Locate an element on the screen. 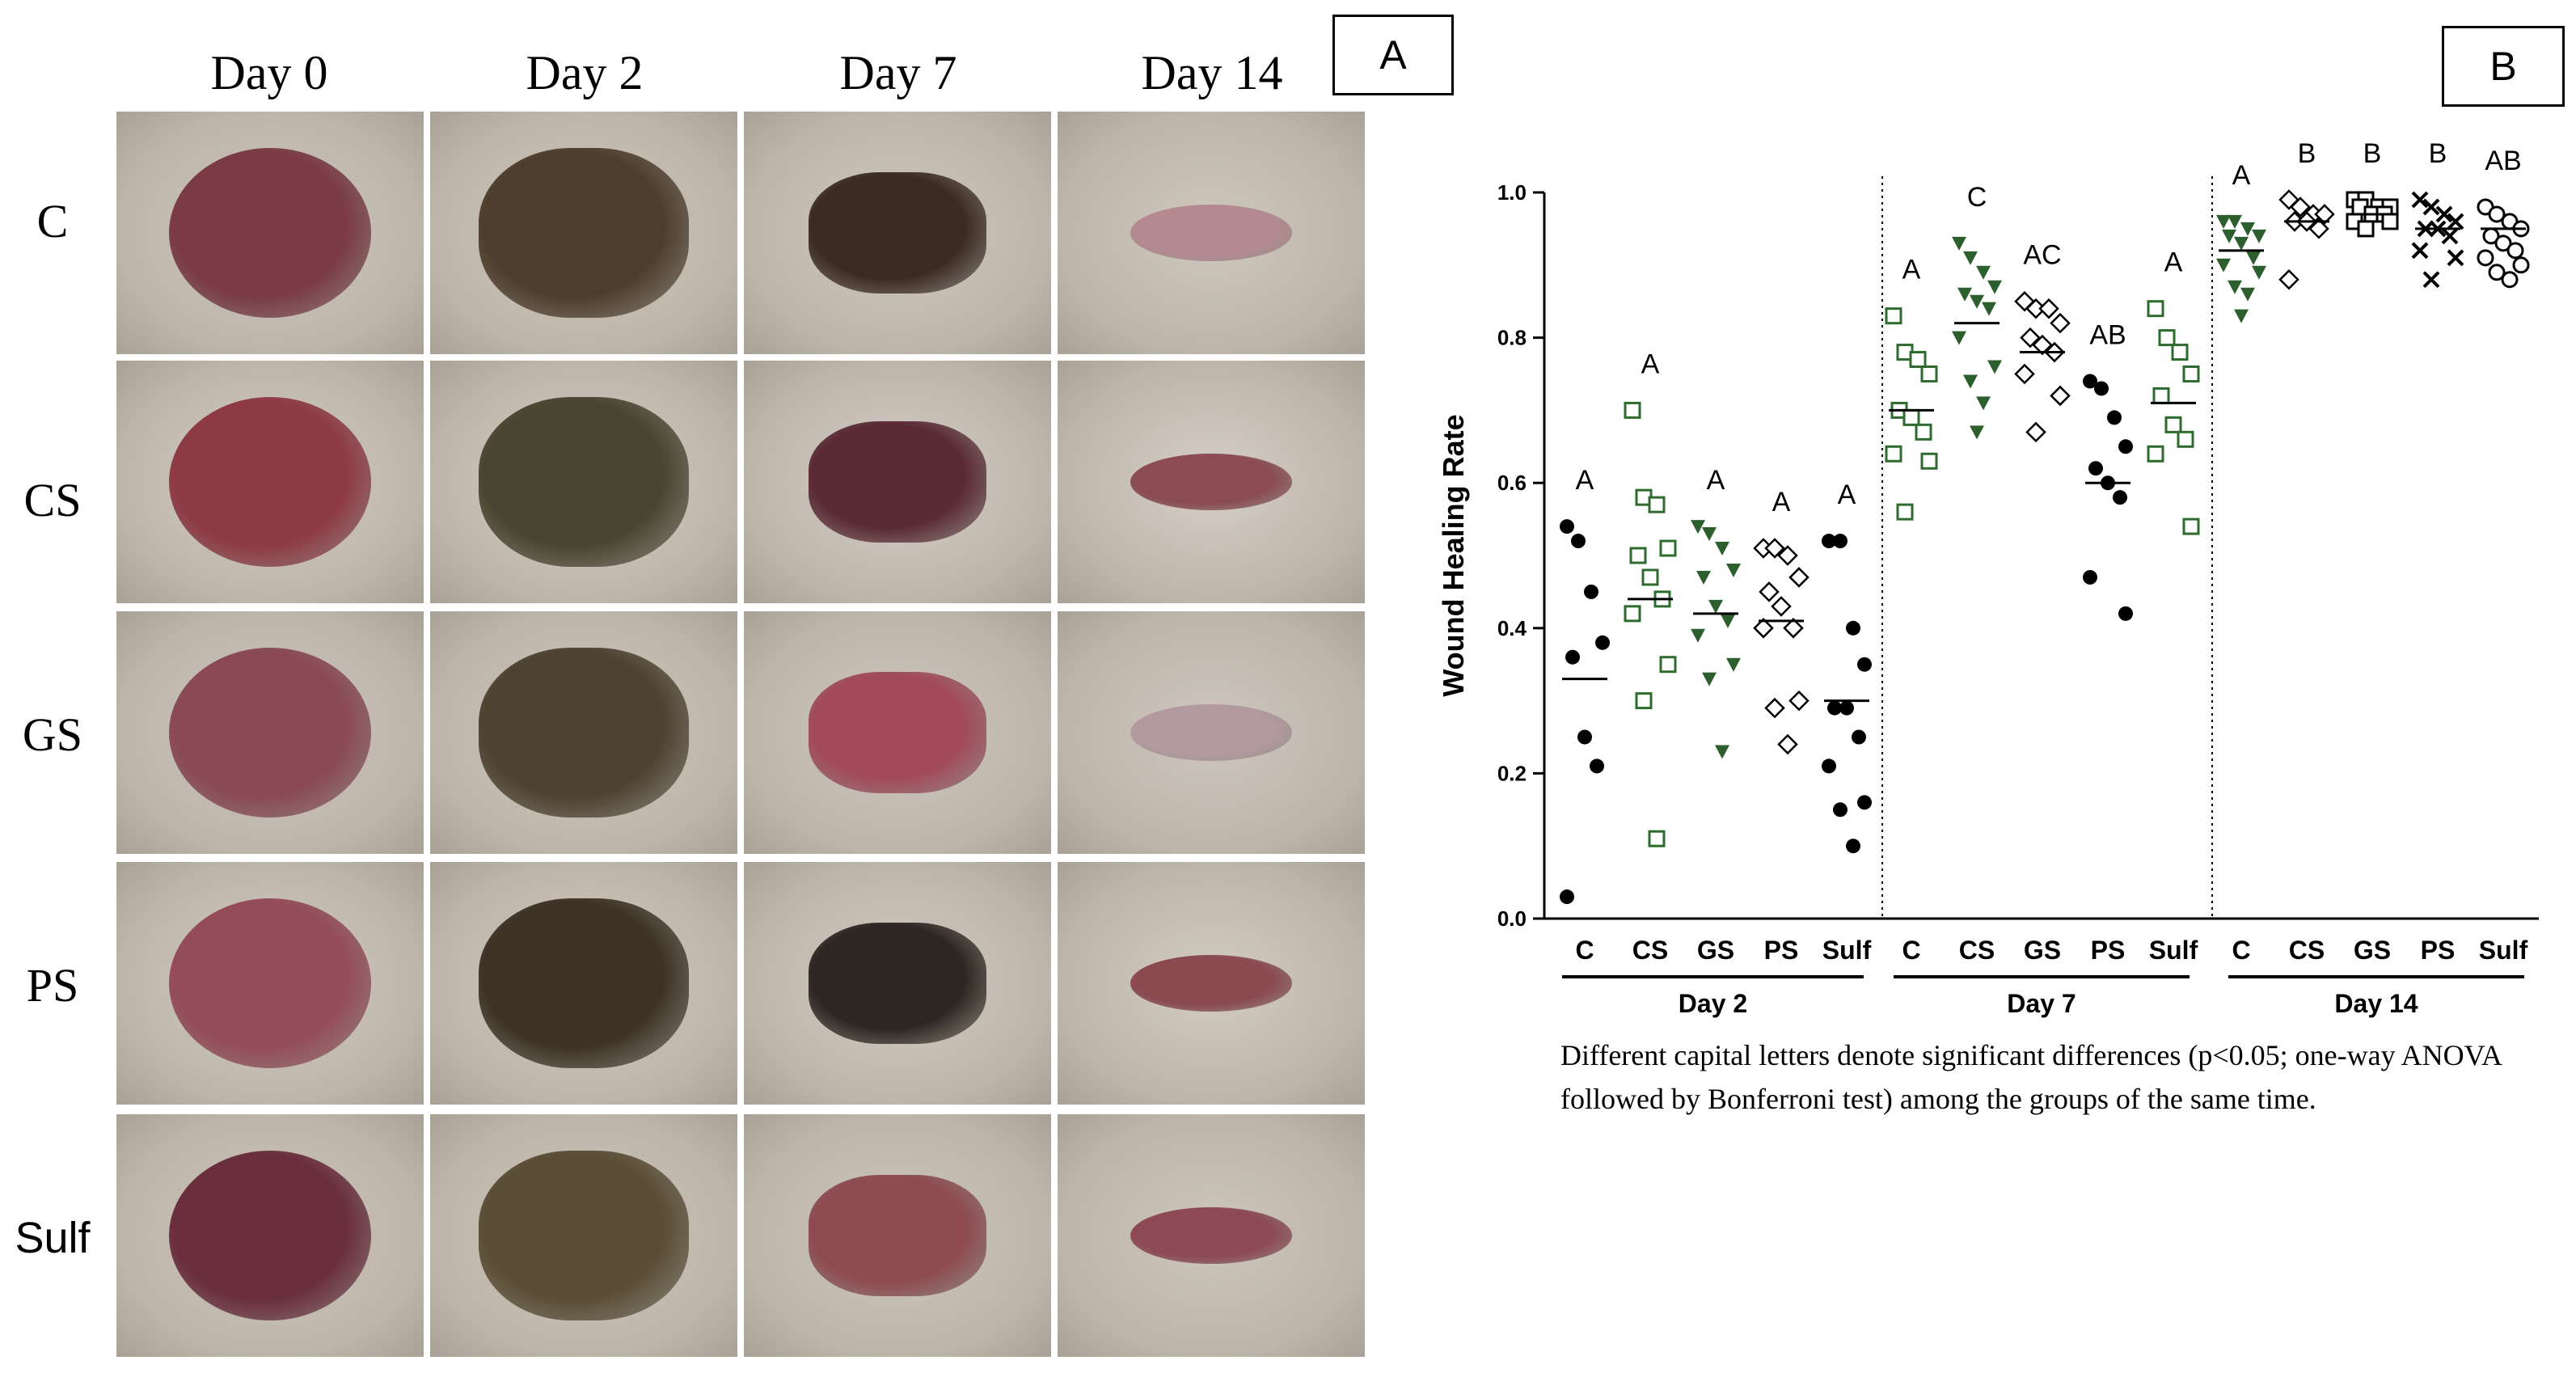  row-header-sulf: Sulf is located at coordinates (53, 1238).